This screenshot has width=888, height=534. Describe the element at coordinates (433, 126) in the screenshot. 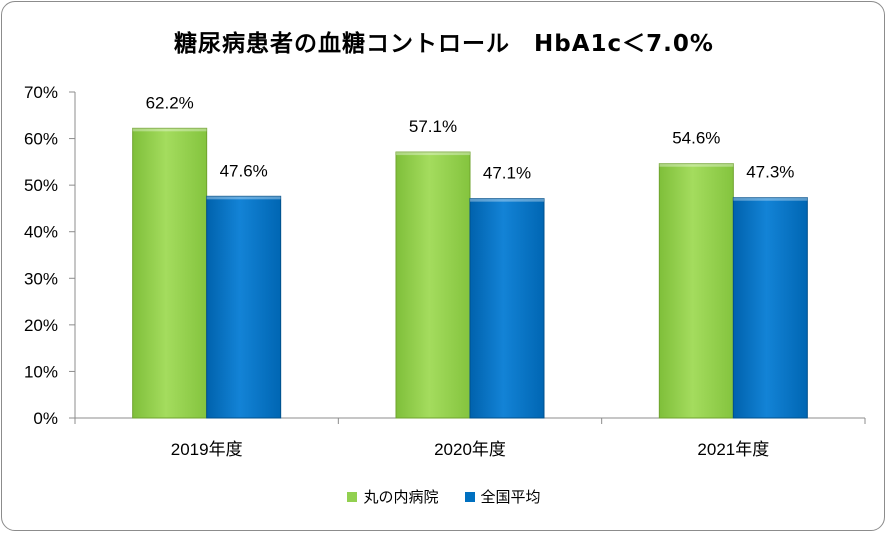

I see `data-label-hospital: 57.1%` at that location.